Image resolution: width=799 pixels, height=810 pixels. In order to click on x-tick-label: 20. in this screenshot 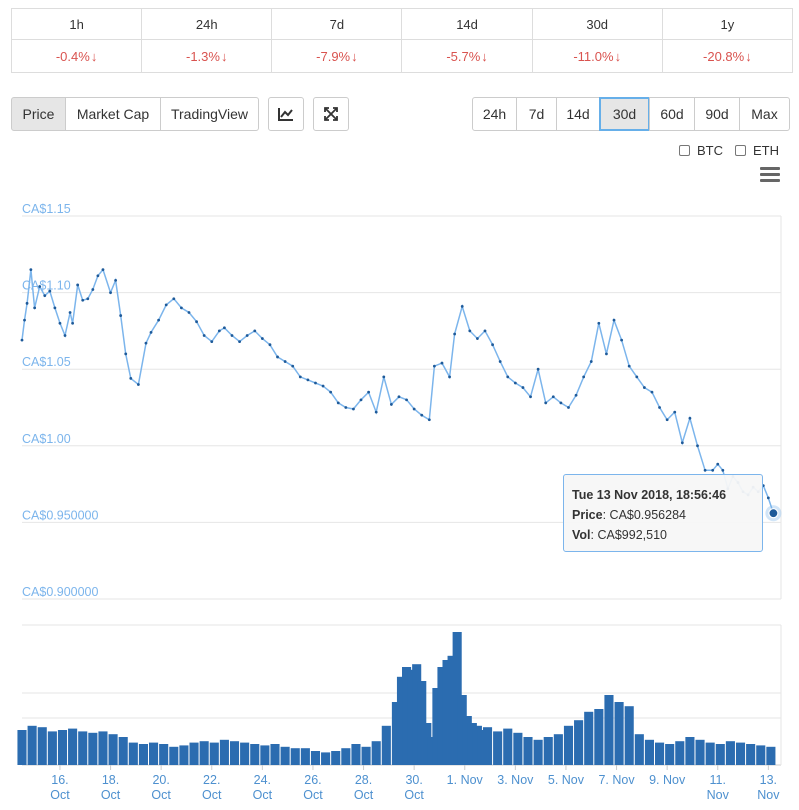, I will do `click(160, 780)`.